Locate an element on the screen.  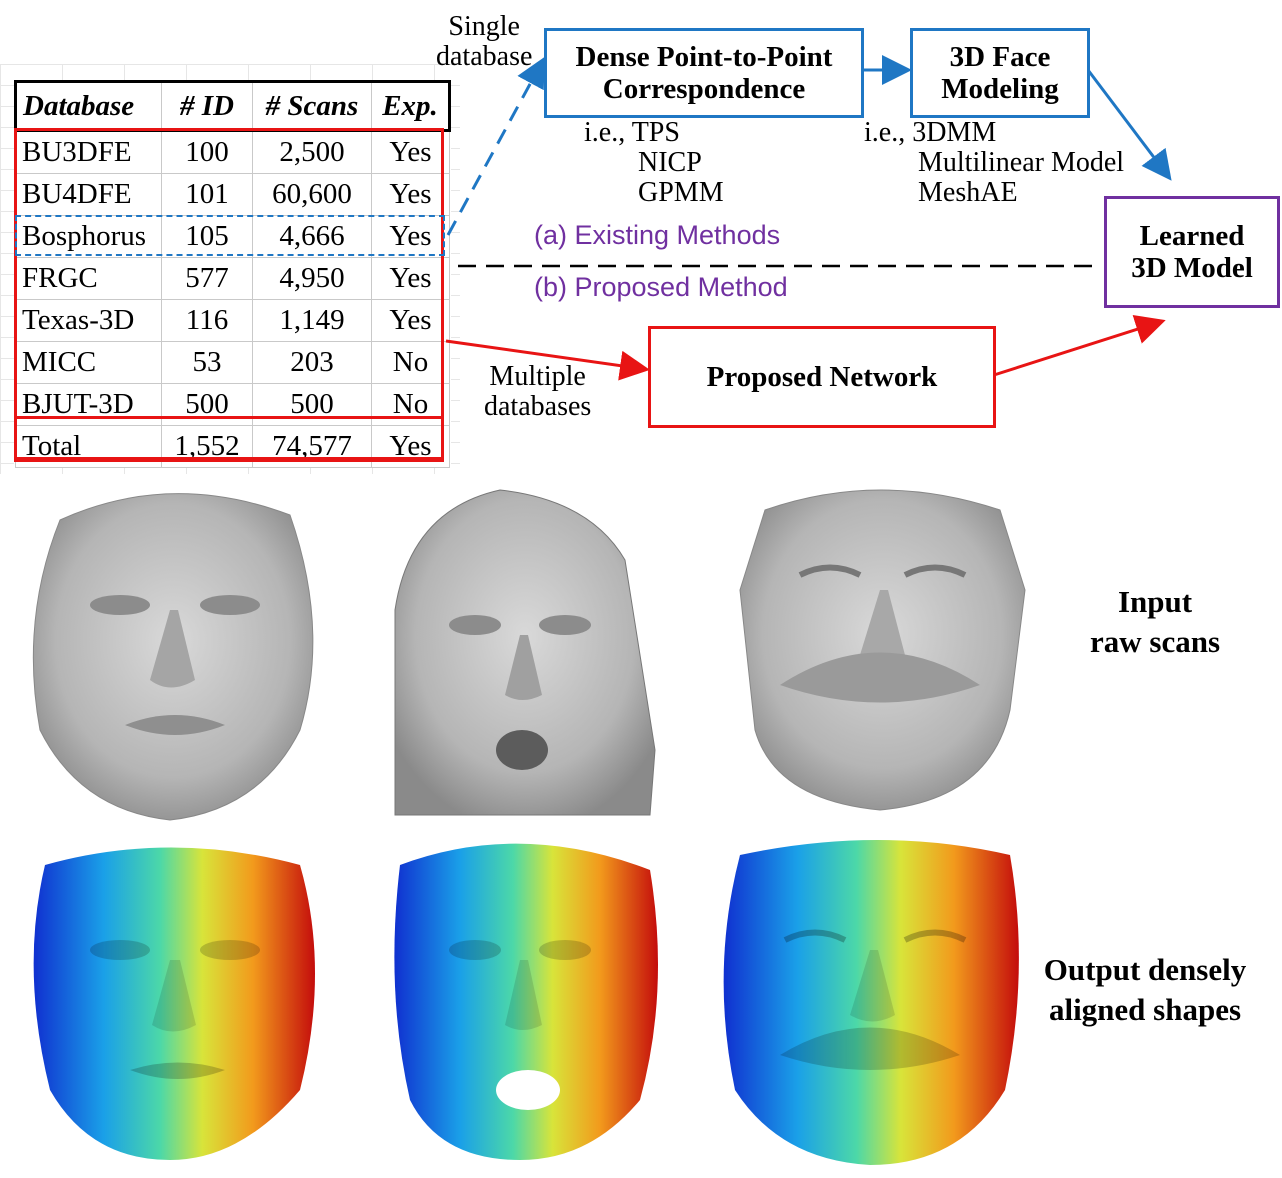
table-row: BU4DFE 101 60,600 Yes is located at coordinates (232, 194).